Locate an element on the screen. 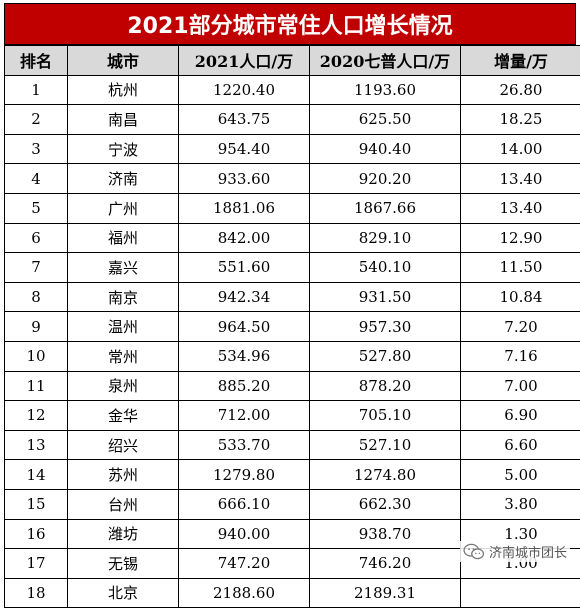 The width and height of the screenshot is (580, 608). cell-rank: 1 is located at coordinates (36, 90).